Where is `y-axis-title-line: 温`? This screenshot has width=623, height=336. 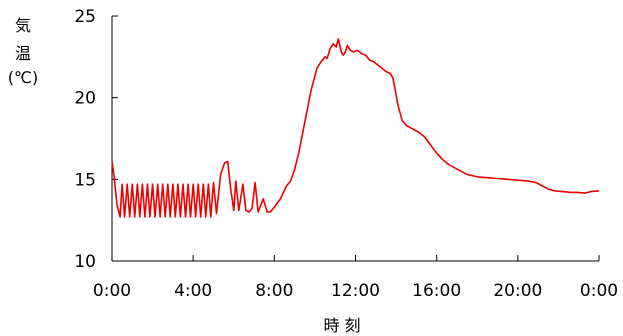
y-axis-title-line: 温 is located at coordinates (23, 53).